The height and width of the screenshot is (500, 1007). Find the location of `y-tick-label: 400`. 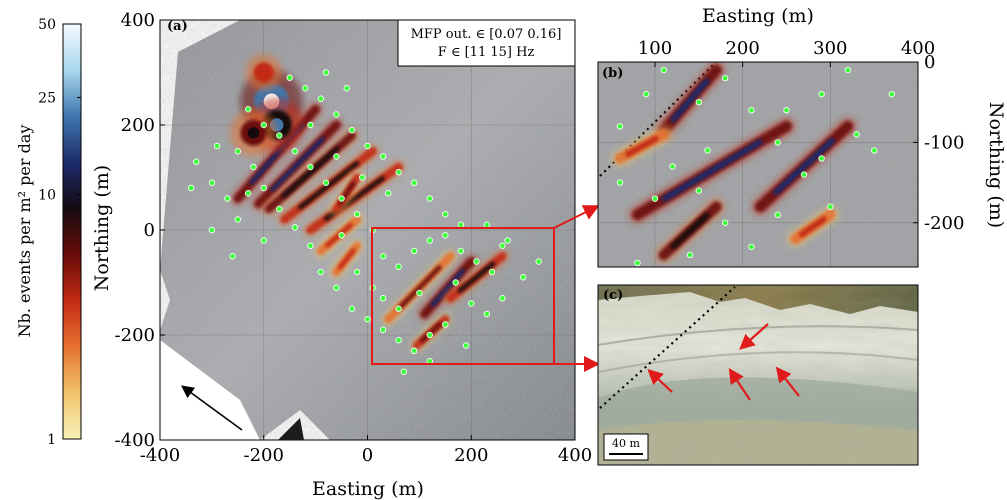

y-tick-label: 400 is located at coordinates (138, 20).